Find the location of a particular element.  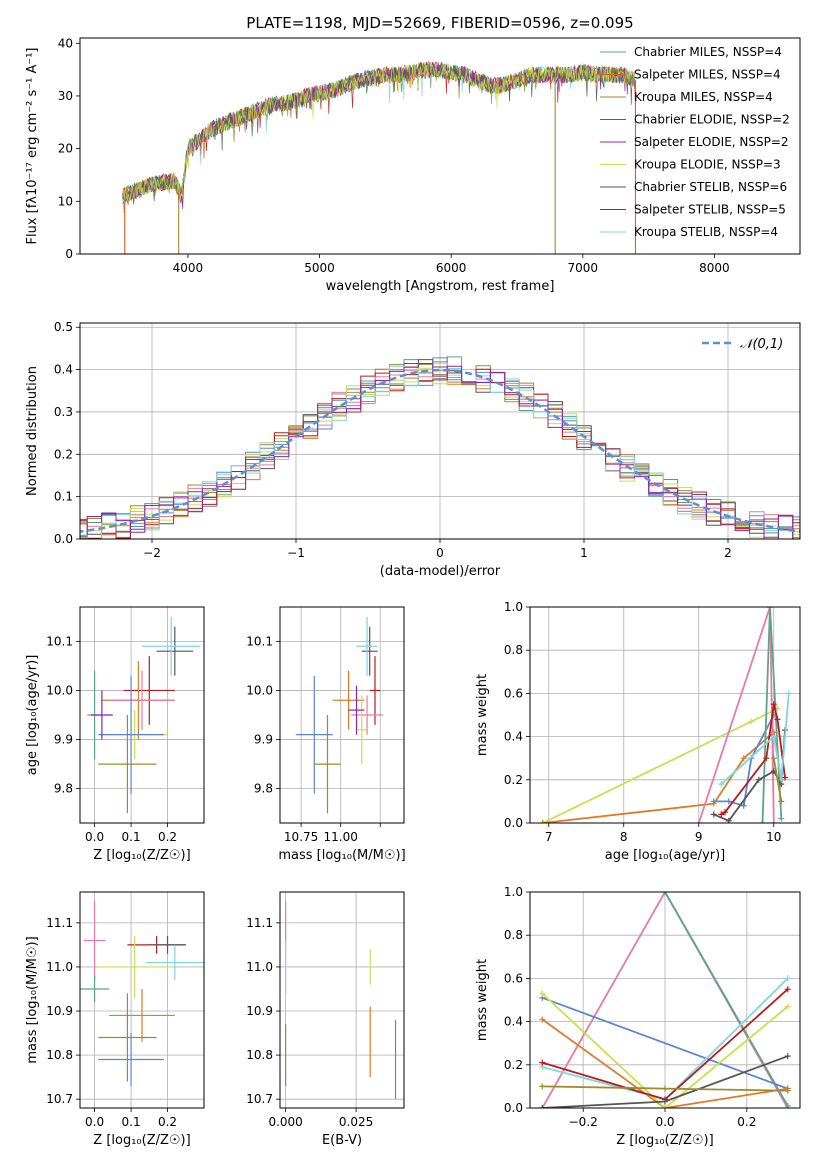

y-tick-label: 10 is located at coordinates (65, 201).